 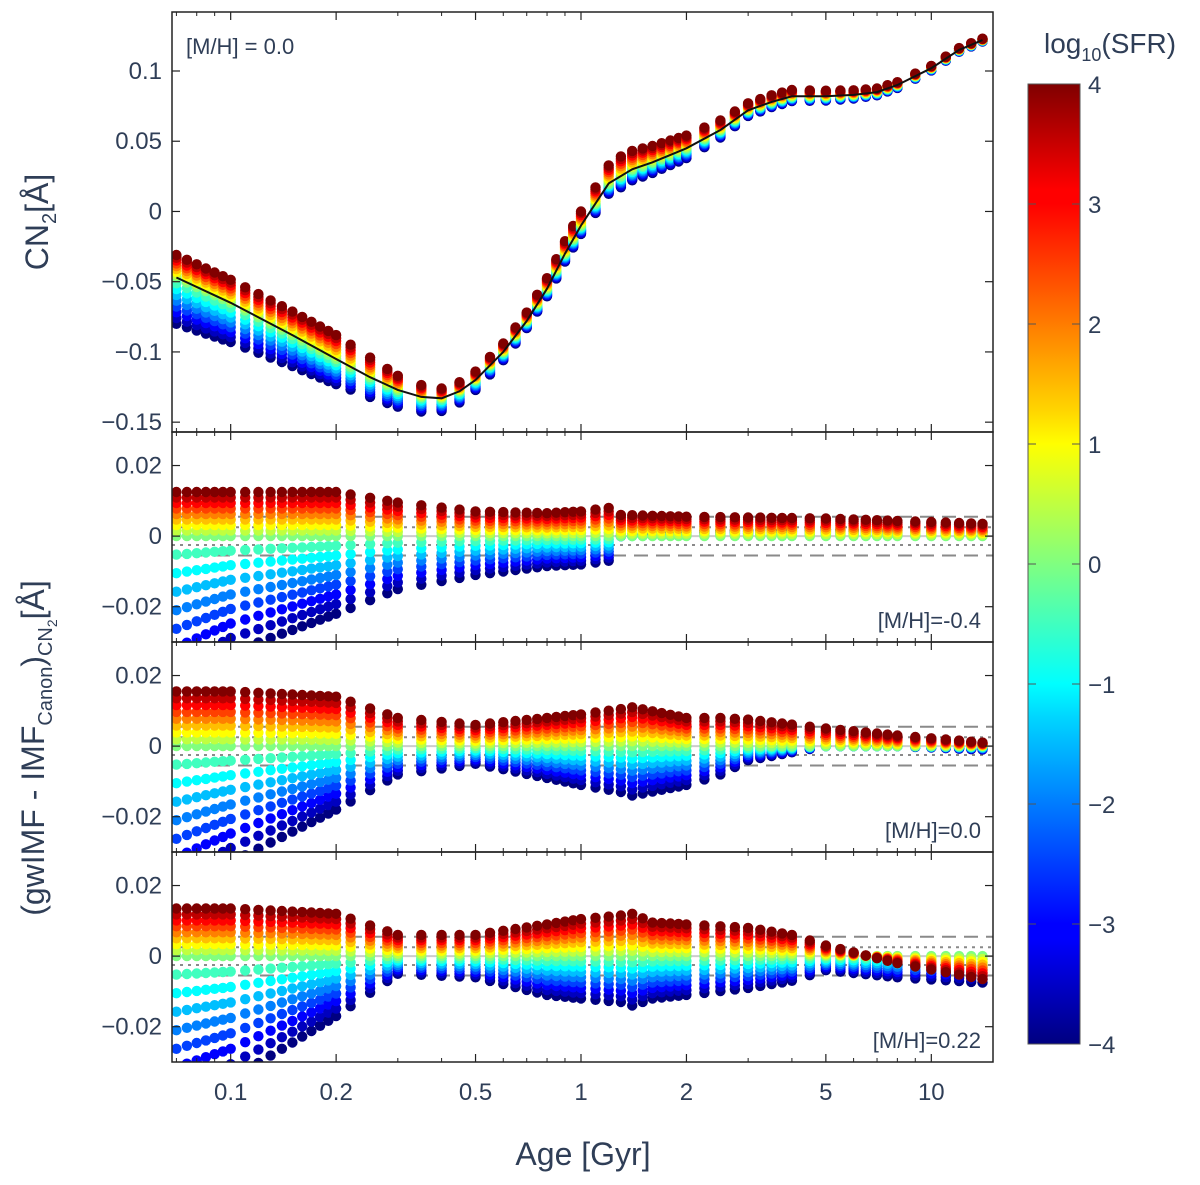 What do you see at coordinates (931, 1092) in the screenshot?
I see `x-tick-label: 10` at bounding box center [931, 1092].